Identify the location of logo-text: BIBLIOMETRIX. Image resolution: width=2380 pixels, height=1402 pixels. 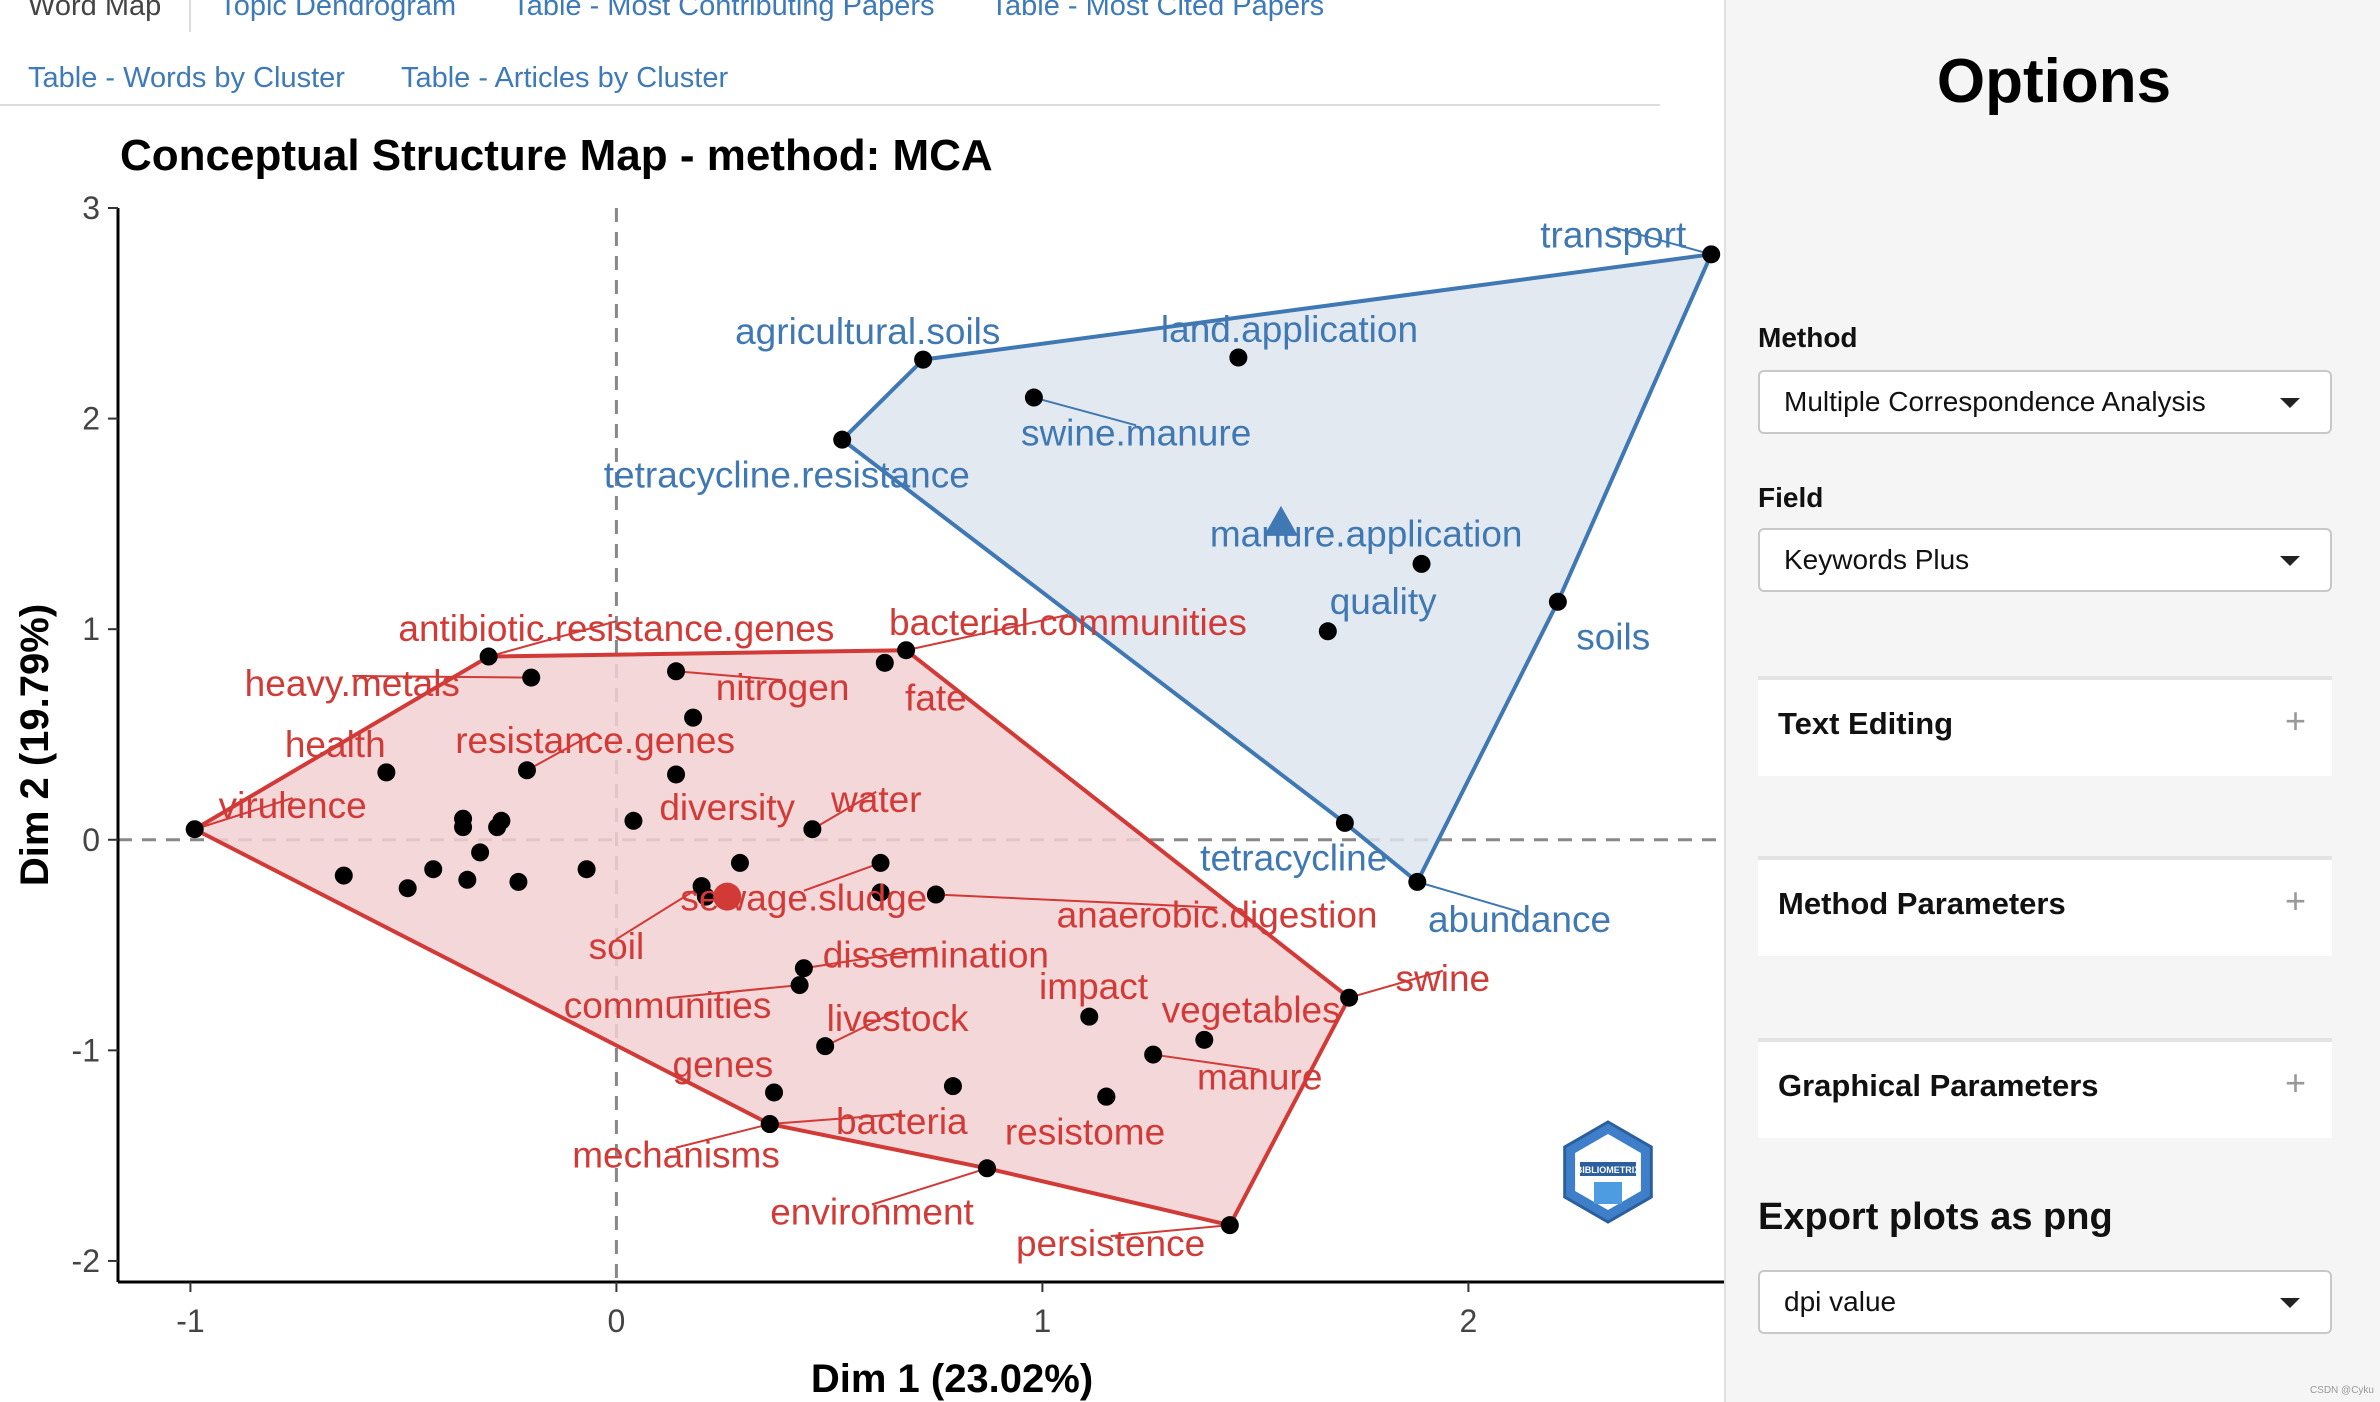
(1608, 1170).